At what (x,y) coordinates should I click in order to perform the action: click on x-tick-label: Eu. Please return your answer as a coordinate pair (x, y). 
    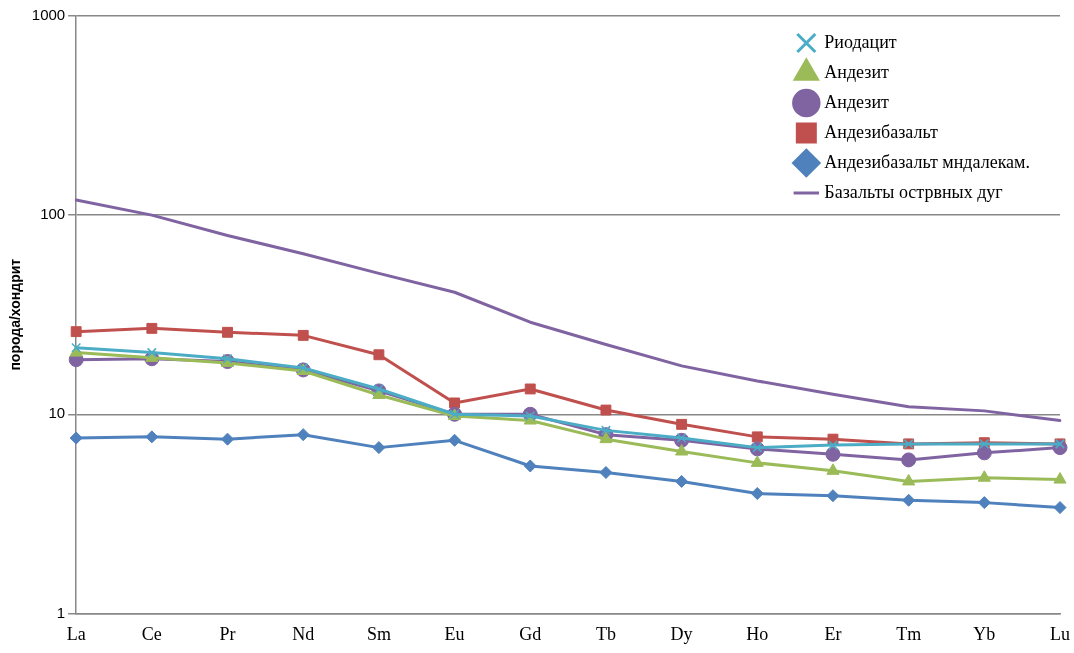
    Looking at the image, I should click on (454, 633).